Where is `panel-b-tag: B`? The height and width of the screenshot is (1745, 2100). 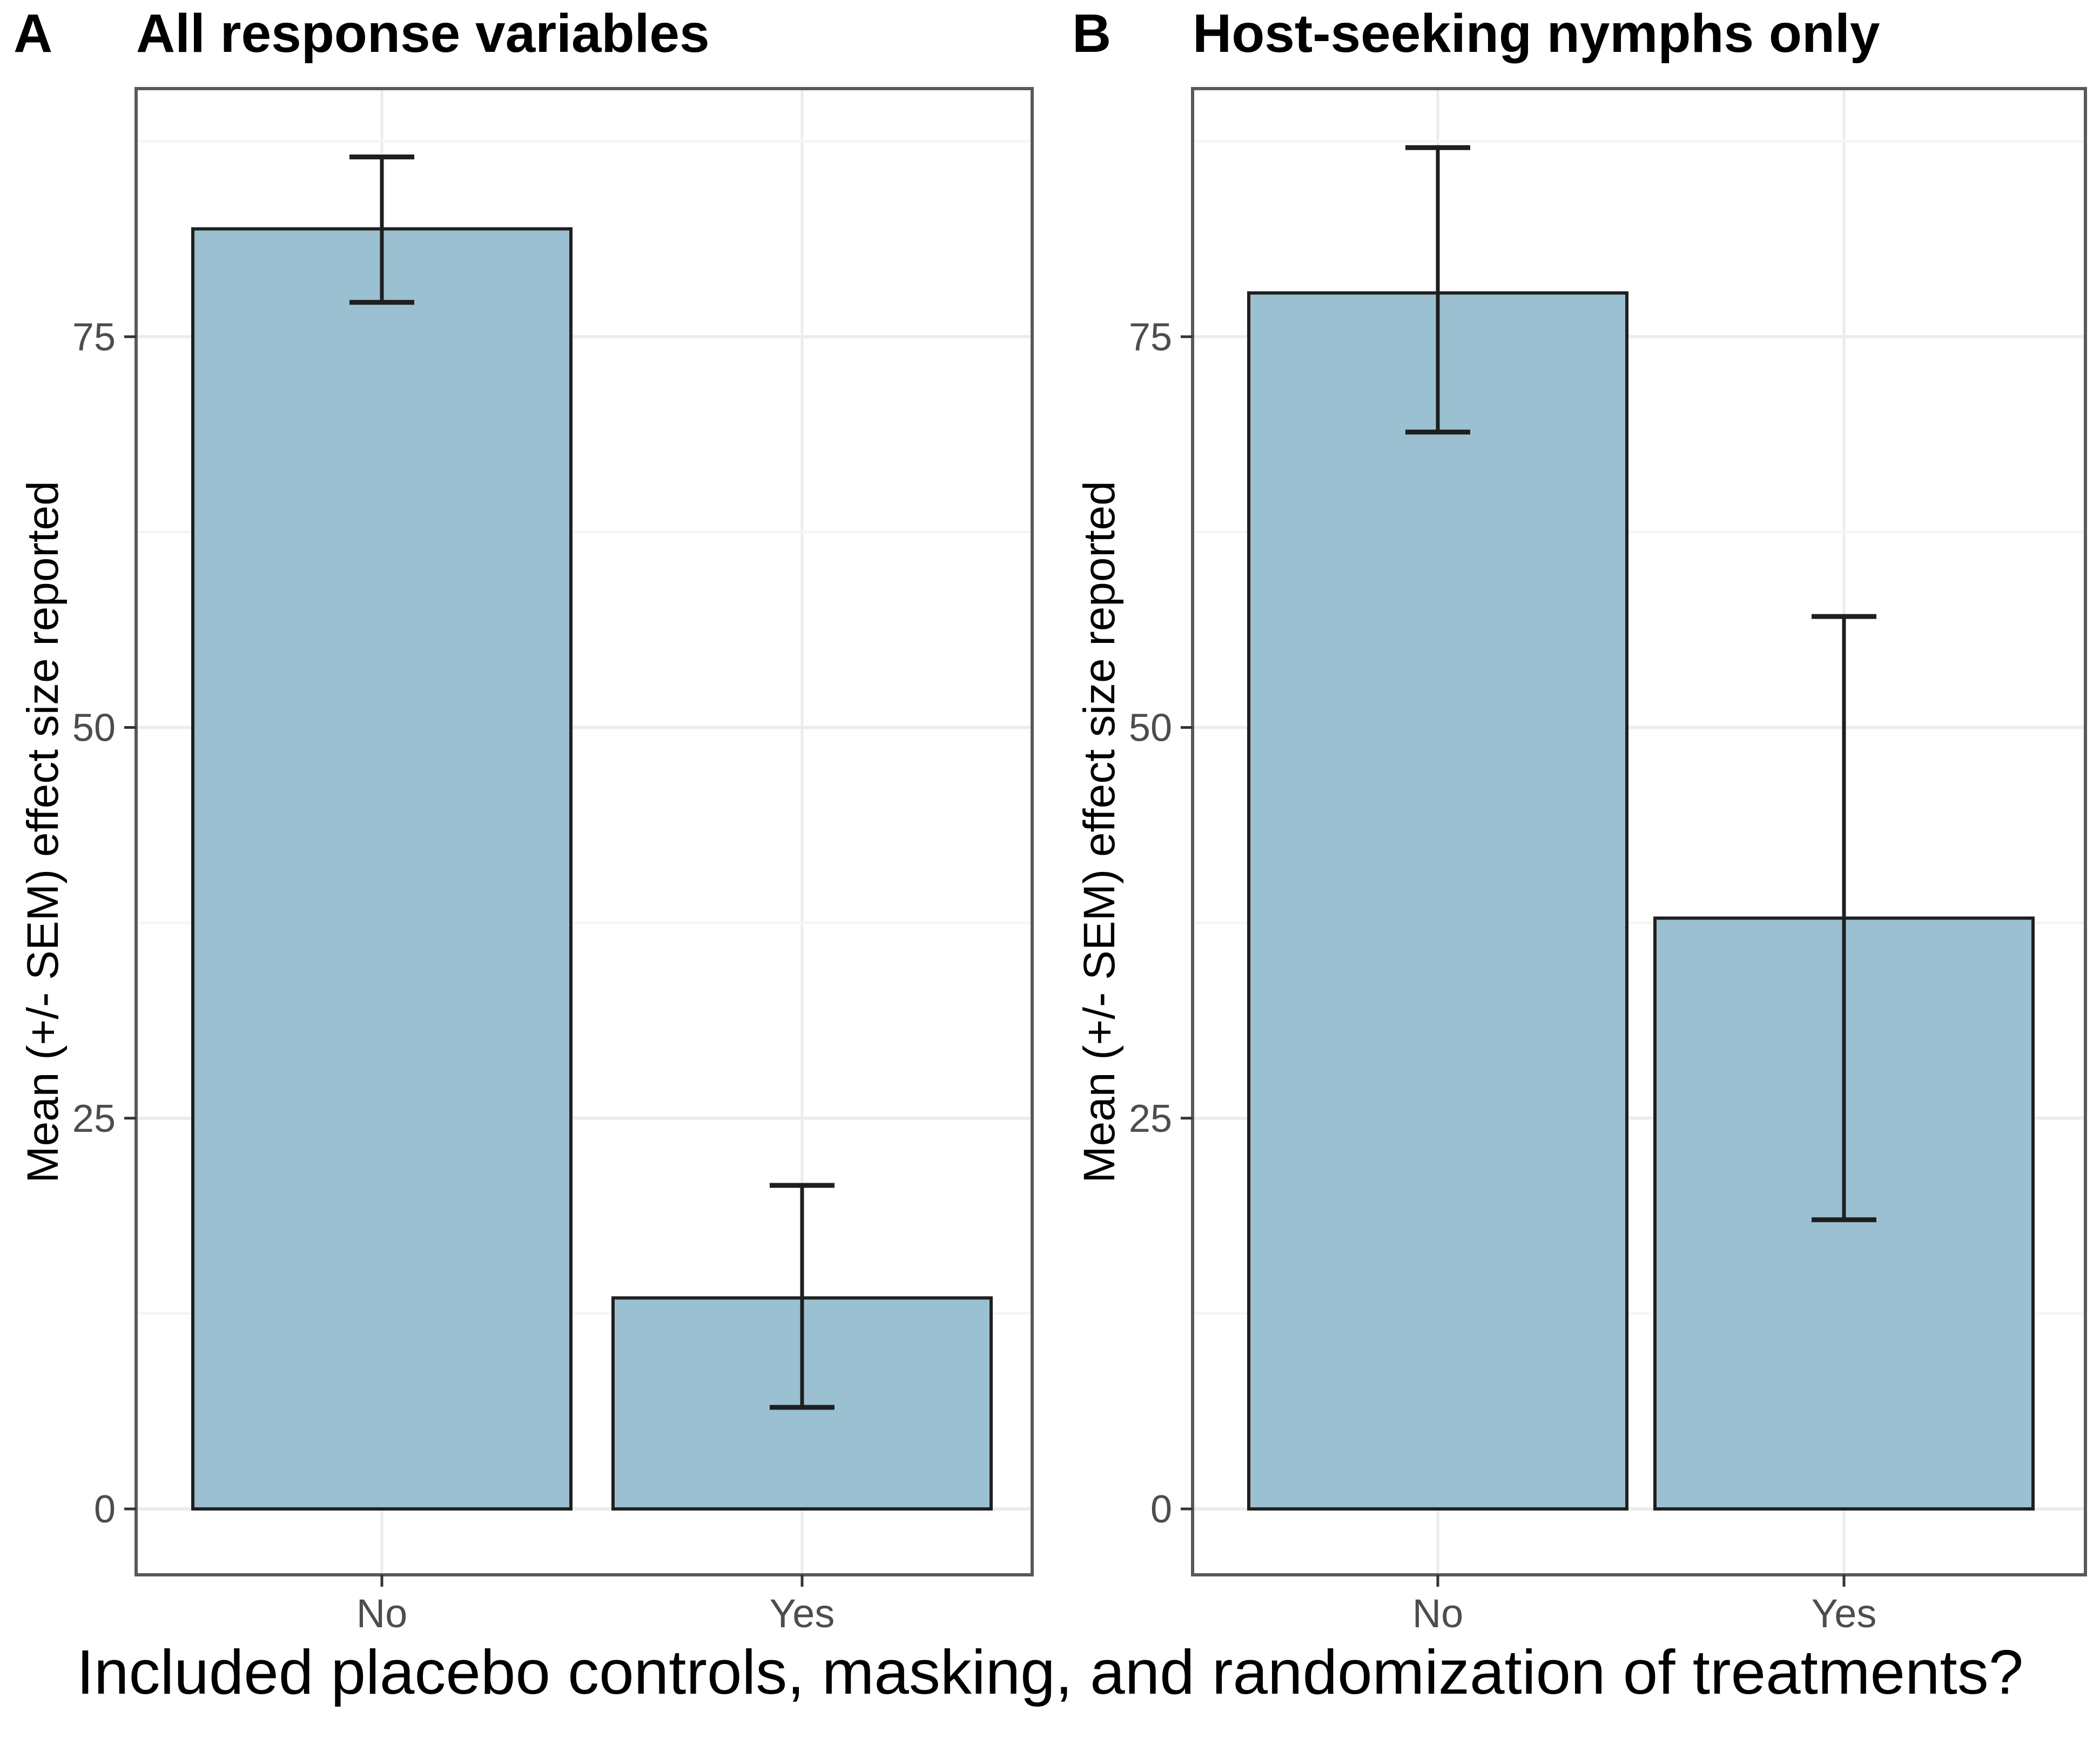 panel-b-tag: B is located at coordinates (1092, 34).